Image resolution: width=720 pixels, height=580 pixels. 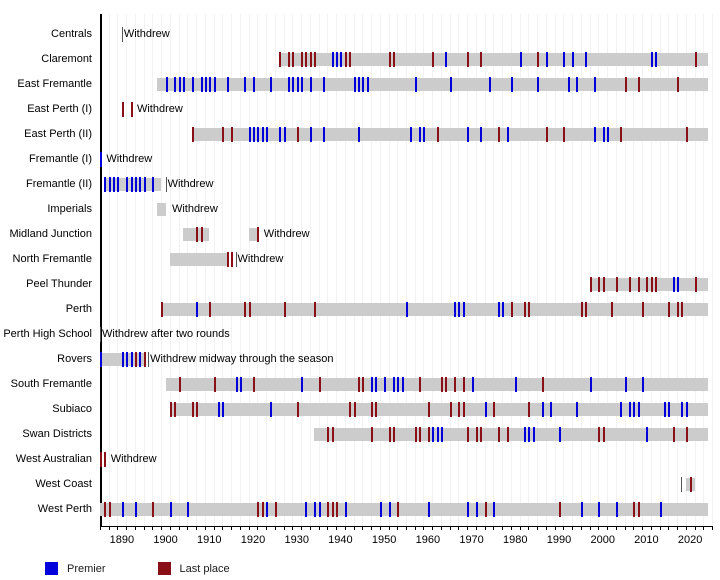 I want to click on row-label-fremantle-ii: Fremantle (II), so click(x=58, y=184).